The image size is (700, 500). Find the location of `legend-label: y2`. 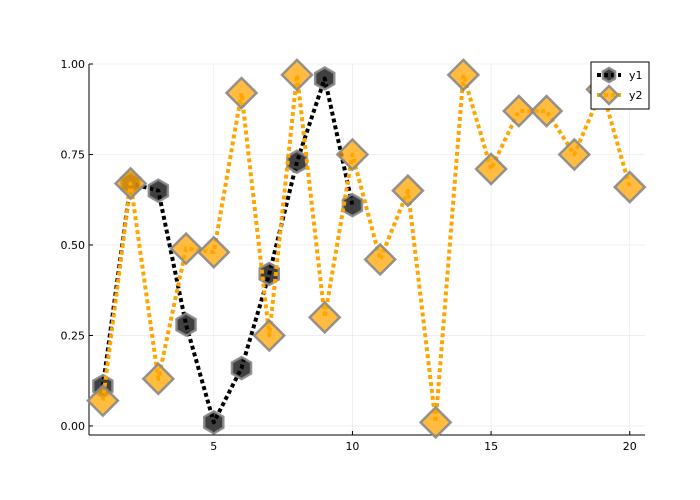

legend-label: y2 is located at coordinates (636, 95).